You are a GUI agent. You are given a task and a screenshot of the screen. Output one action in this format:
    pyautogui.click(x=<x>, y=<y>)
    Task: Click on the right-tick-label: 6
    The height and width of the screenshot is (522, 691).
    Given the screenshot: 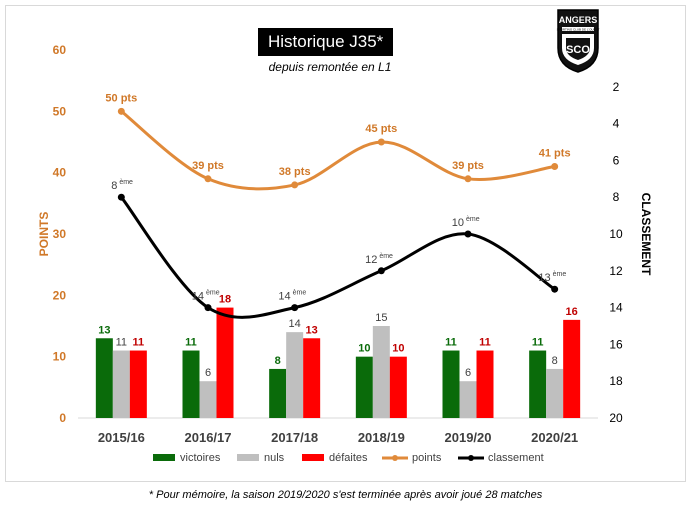 What is the action you would take?
    pyautogui.click(x=616, y=160)
    